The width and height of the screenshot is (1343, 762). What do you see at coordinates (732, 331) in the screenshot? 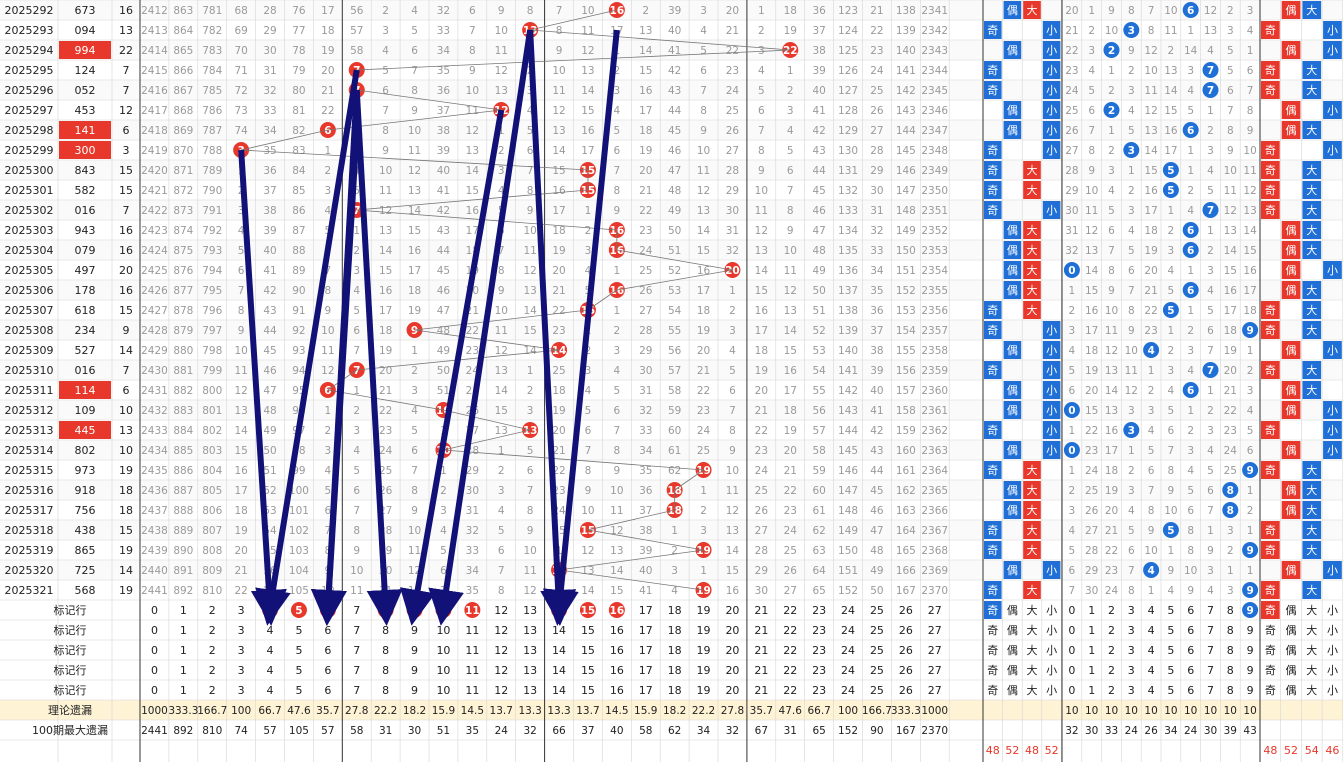
I see `miss-value: 3` at bounding box center [732, 331].